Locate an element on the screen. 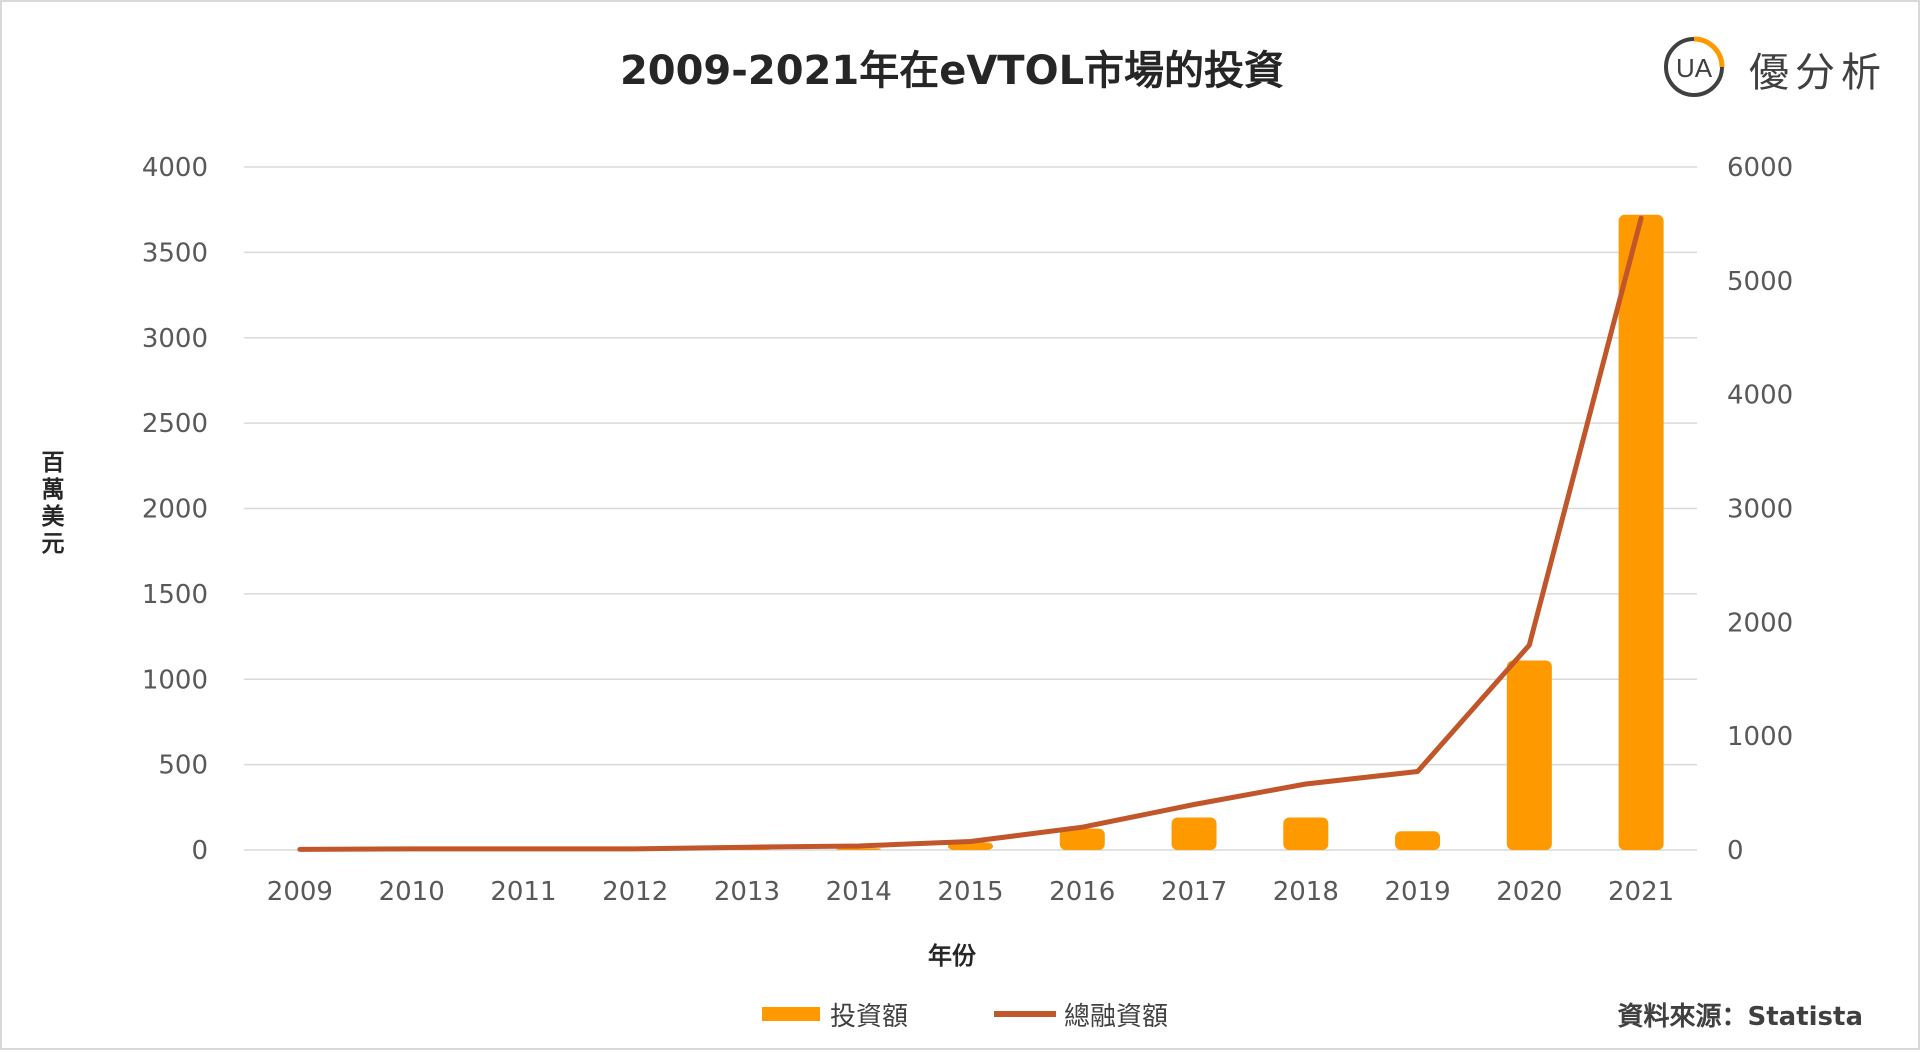 This screenshot has width=1920, height=1052. y2-tick-label: 5000 is located at coordinates (1760, 282).